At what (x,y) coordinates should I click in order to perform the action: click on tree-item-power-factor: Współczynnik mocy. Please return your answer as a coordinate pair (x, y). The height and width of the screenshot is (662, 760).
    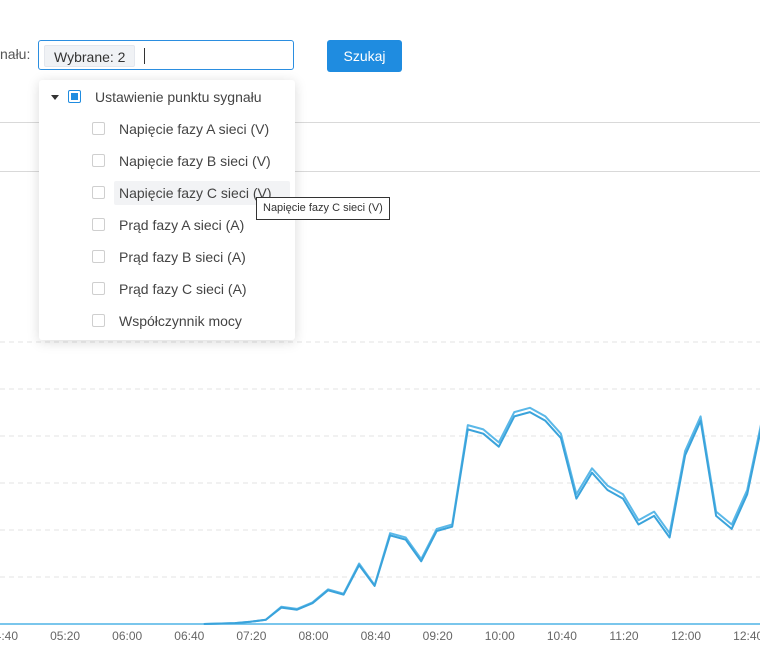
    Looking at the image, I should click on (167, 321).